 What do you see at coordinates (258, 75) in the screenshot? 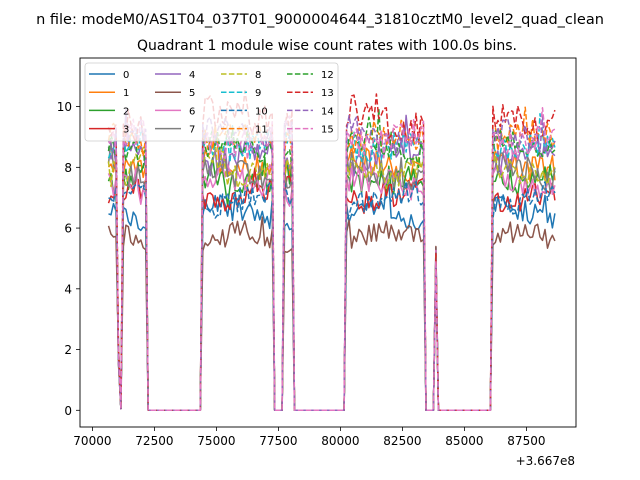
I see `legend-label-8: 8` at bounding box center [258, 75].